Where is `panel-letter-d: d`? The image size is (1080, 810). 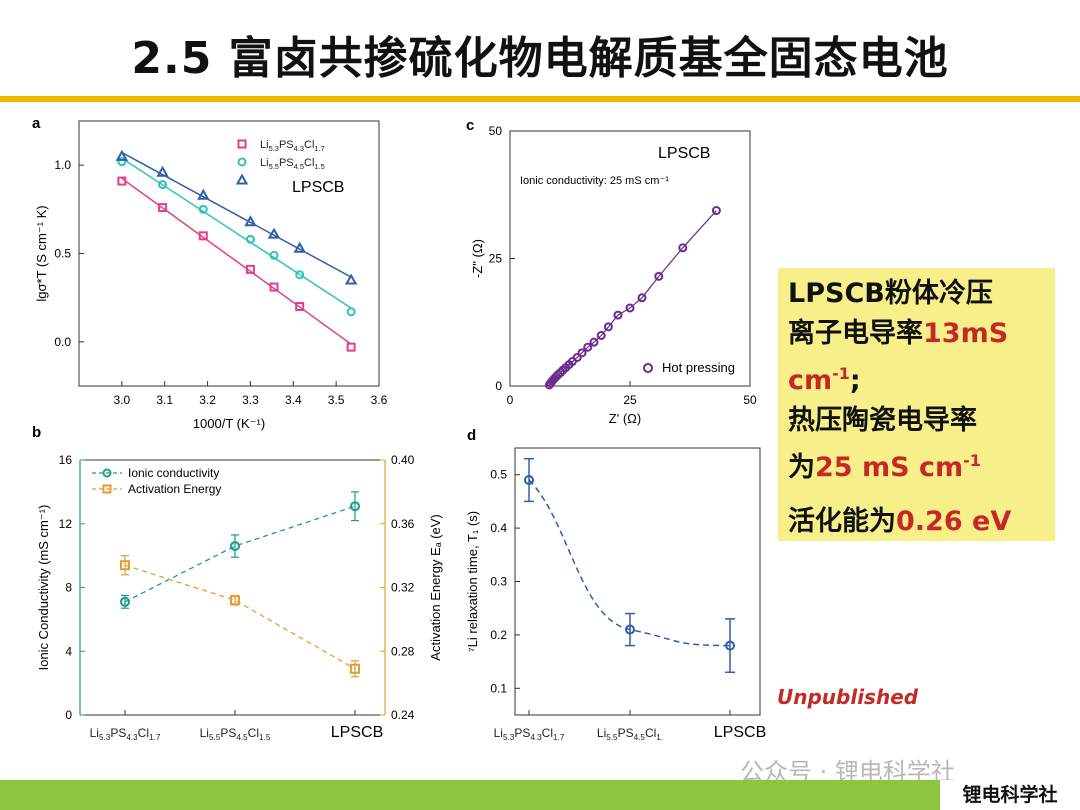 panel-letter-d: d is located at coordinates (471, 435).